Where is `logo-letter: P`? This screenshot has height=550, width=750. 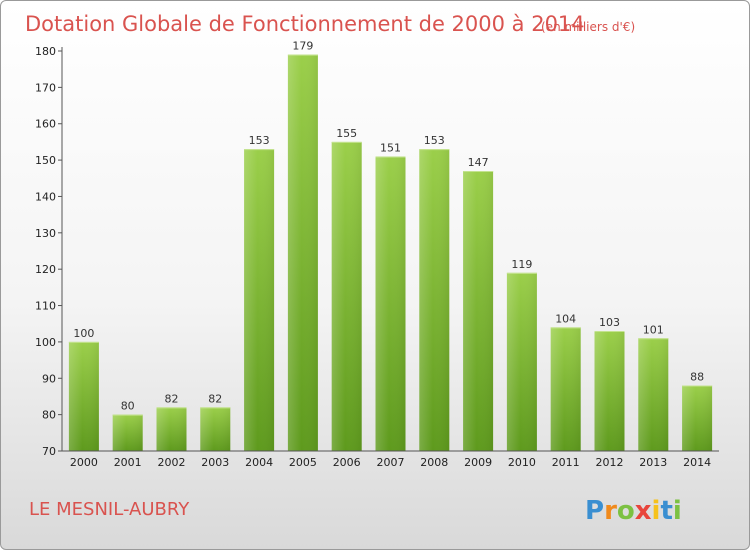
logo-letter: P is located at coordinates (594, 511).